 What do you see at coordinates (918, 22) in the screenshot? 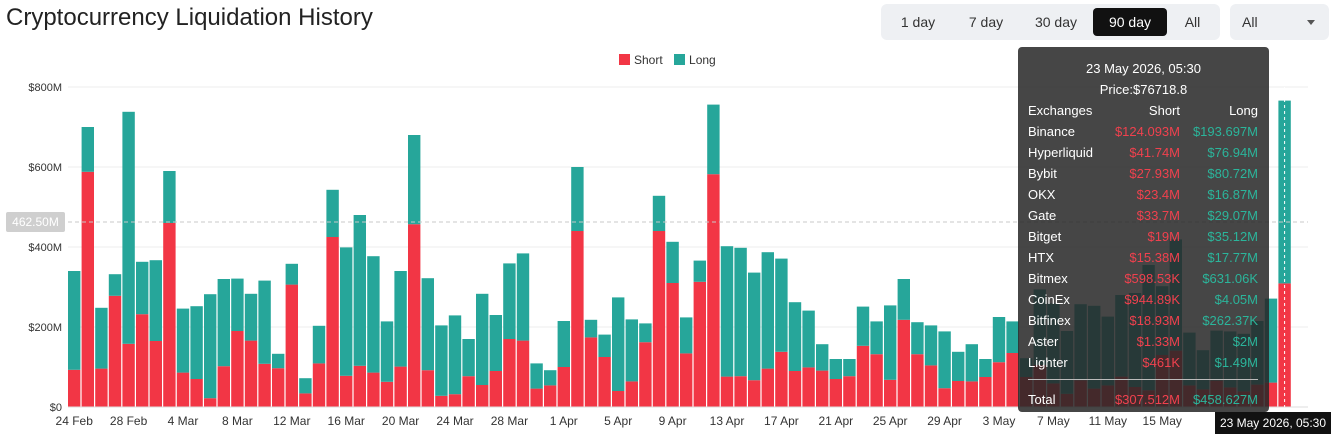
I see `range-1-day-button: 1 day` at bounding box center [918, 22].